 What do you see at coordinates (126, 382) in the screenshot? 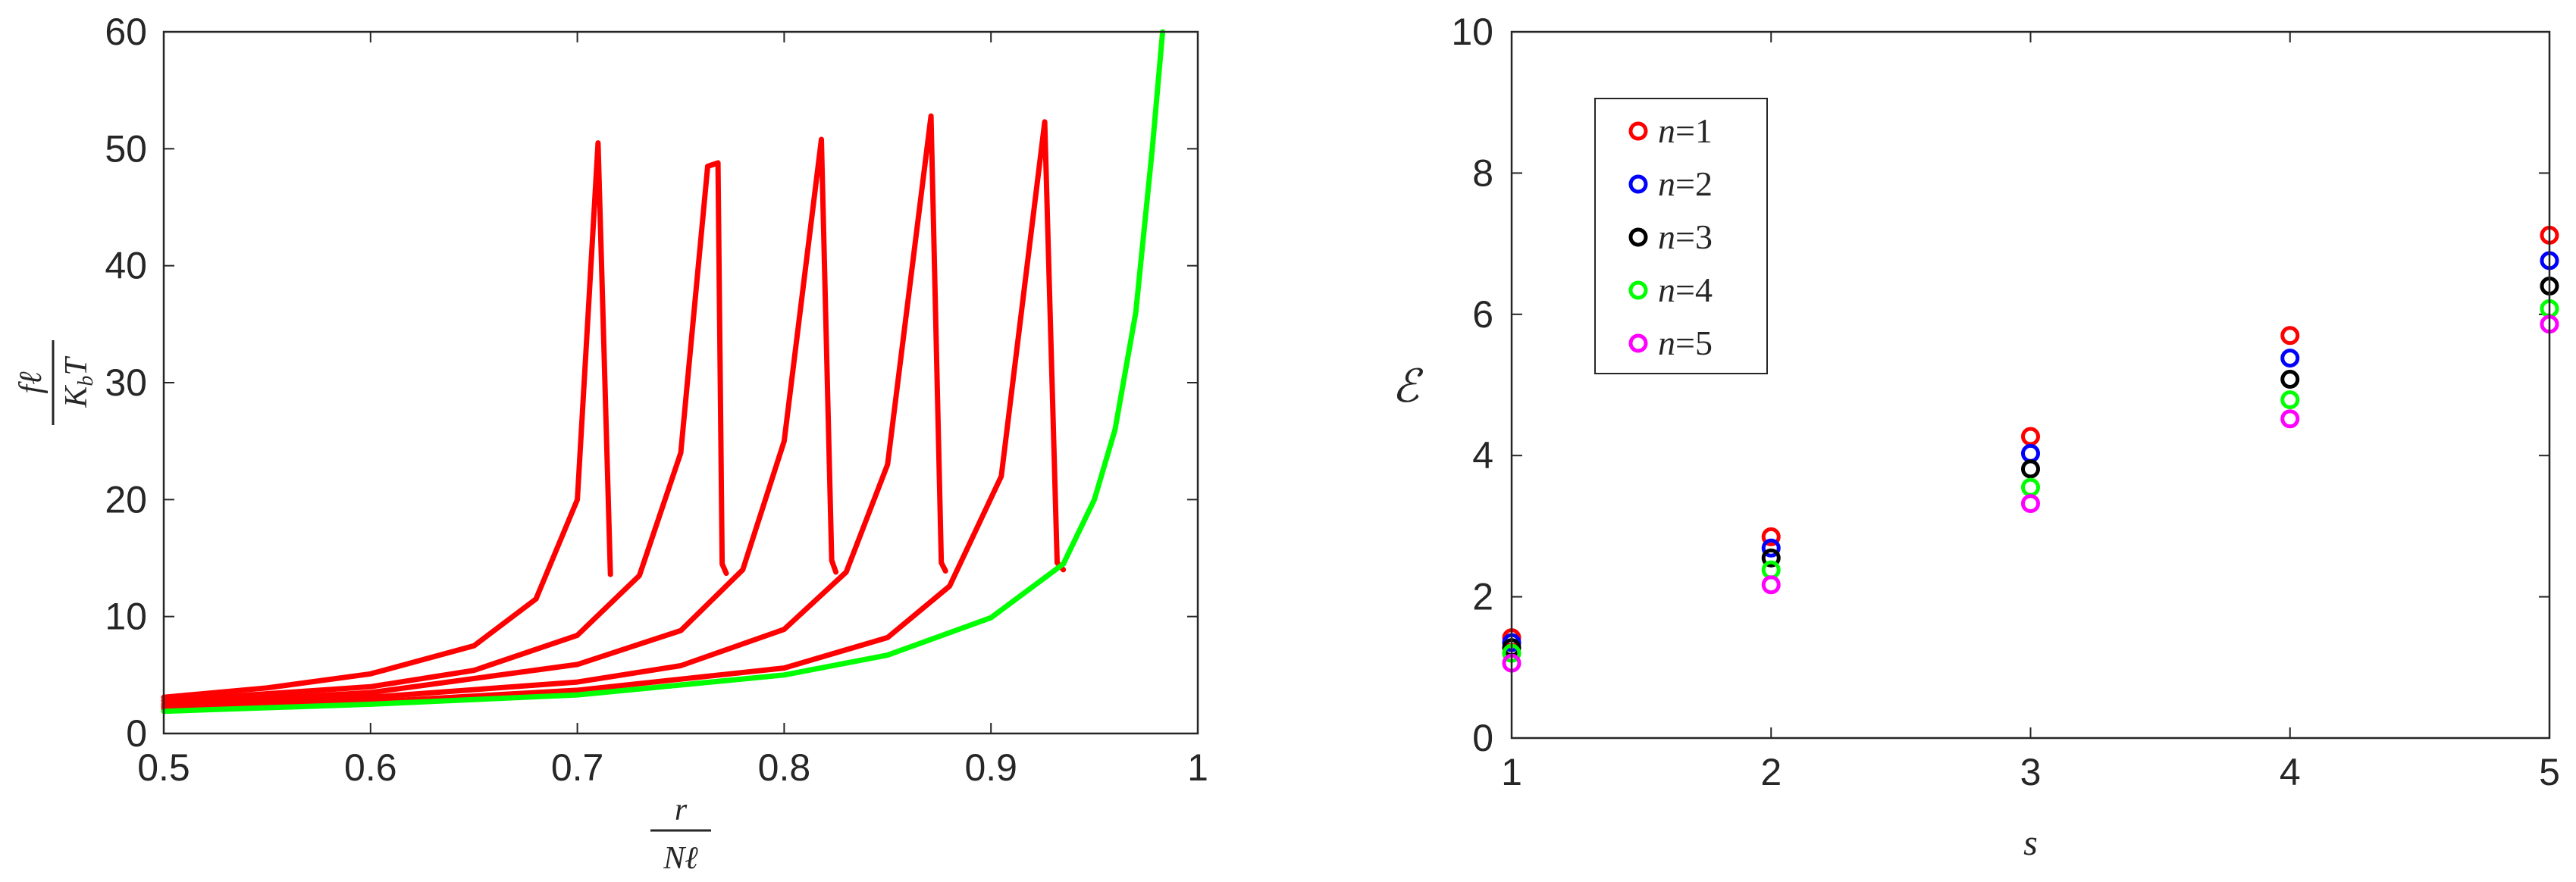
I see `y-tick-label: 30` at bounding box center [126, 382].